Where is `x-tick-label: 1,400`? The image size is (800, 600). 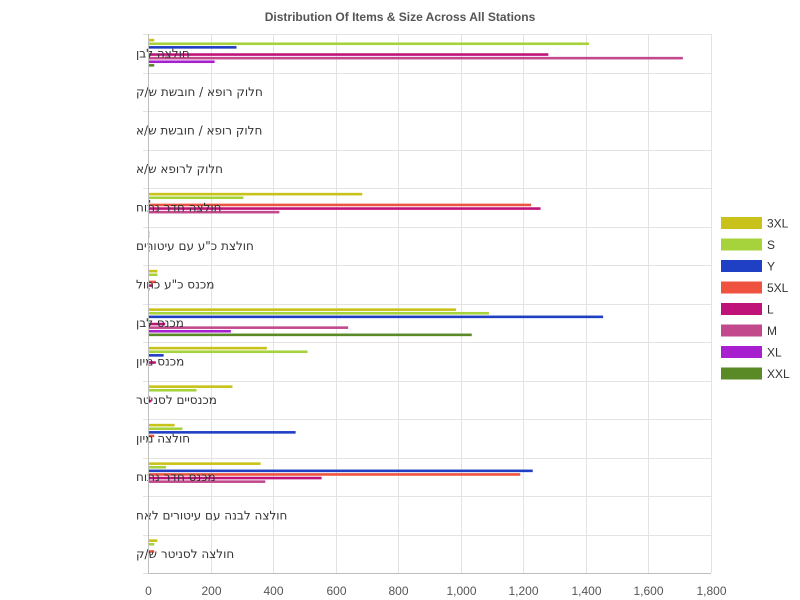
x-tick-label: 1,400 is located at coordinates (586, 591).